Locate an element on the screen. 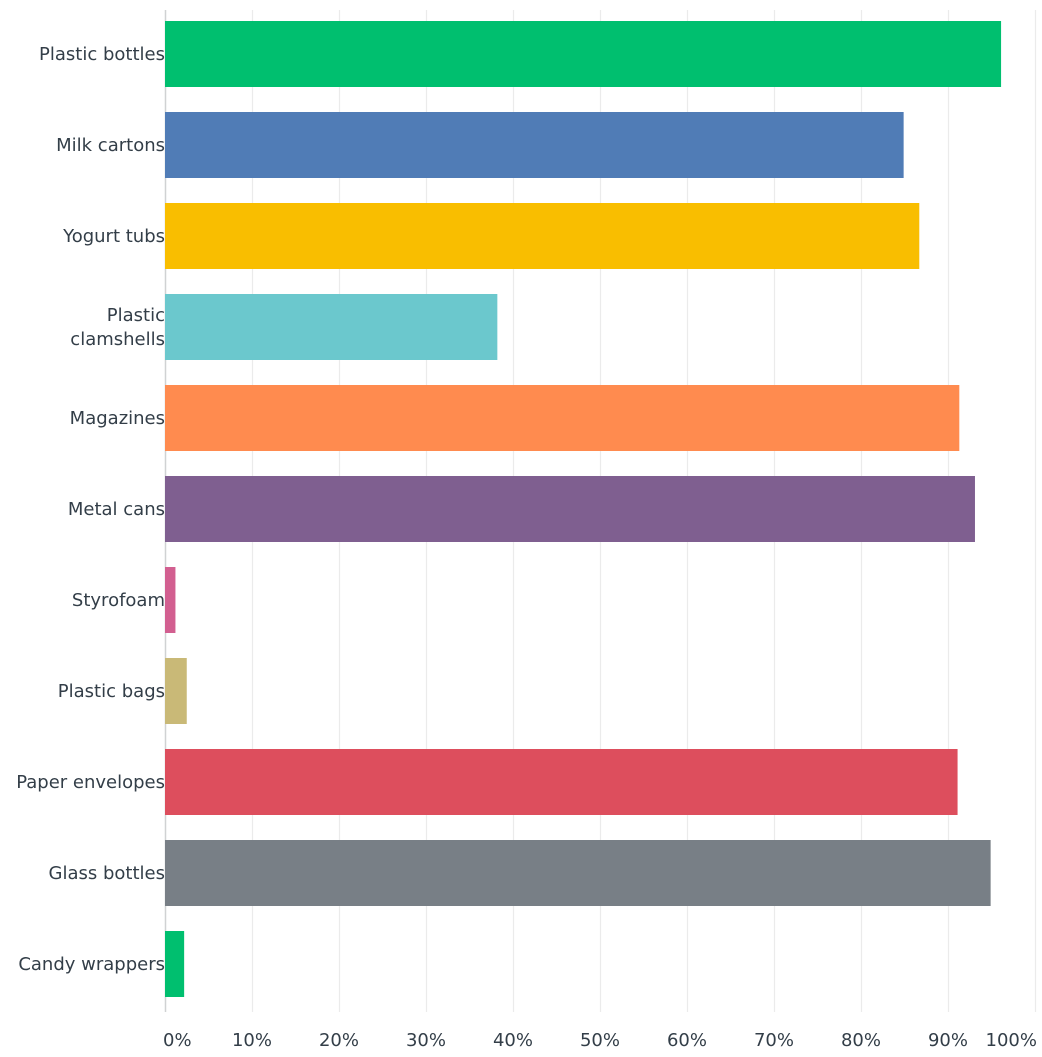 The width and height of the screenshot is (1042, 1057). x-tick-label: 40% is located at coordinates (513, 1040).